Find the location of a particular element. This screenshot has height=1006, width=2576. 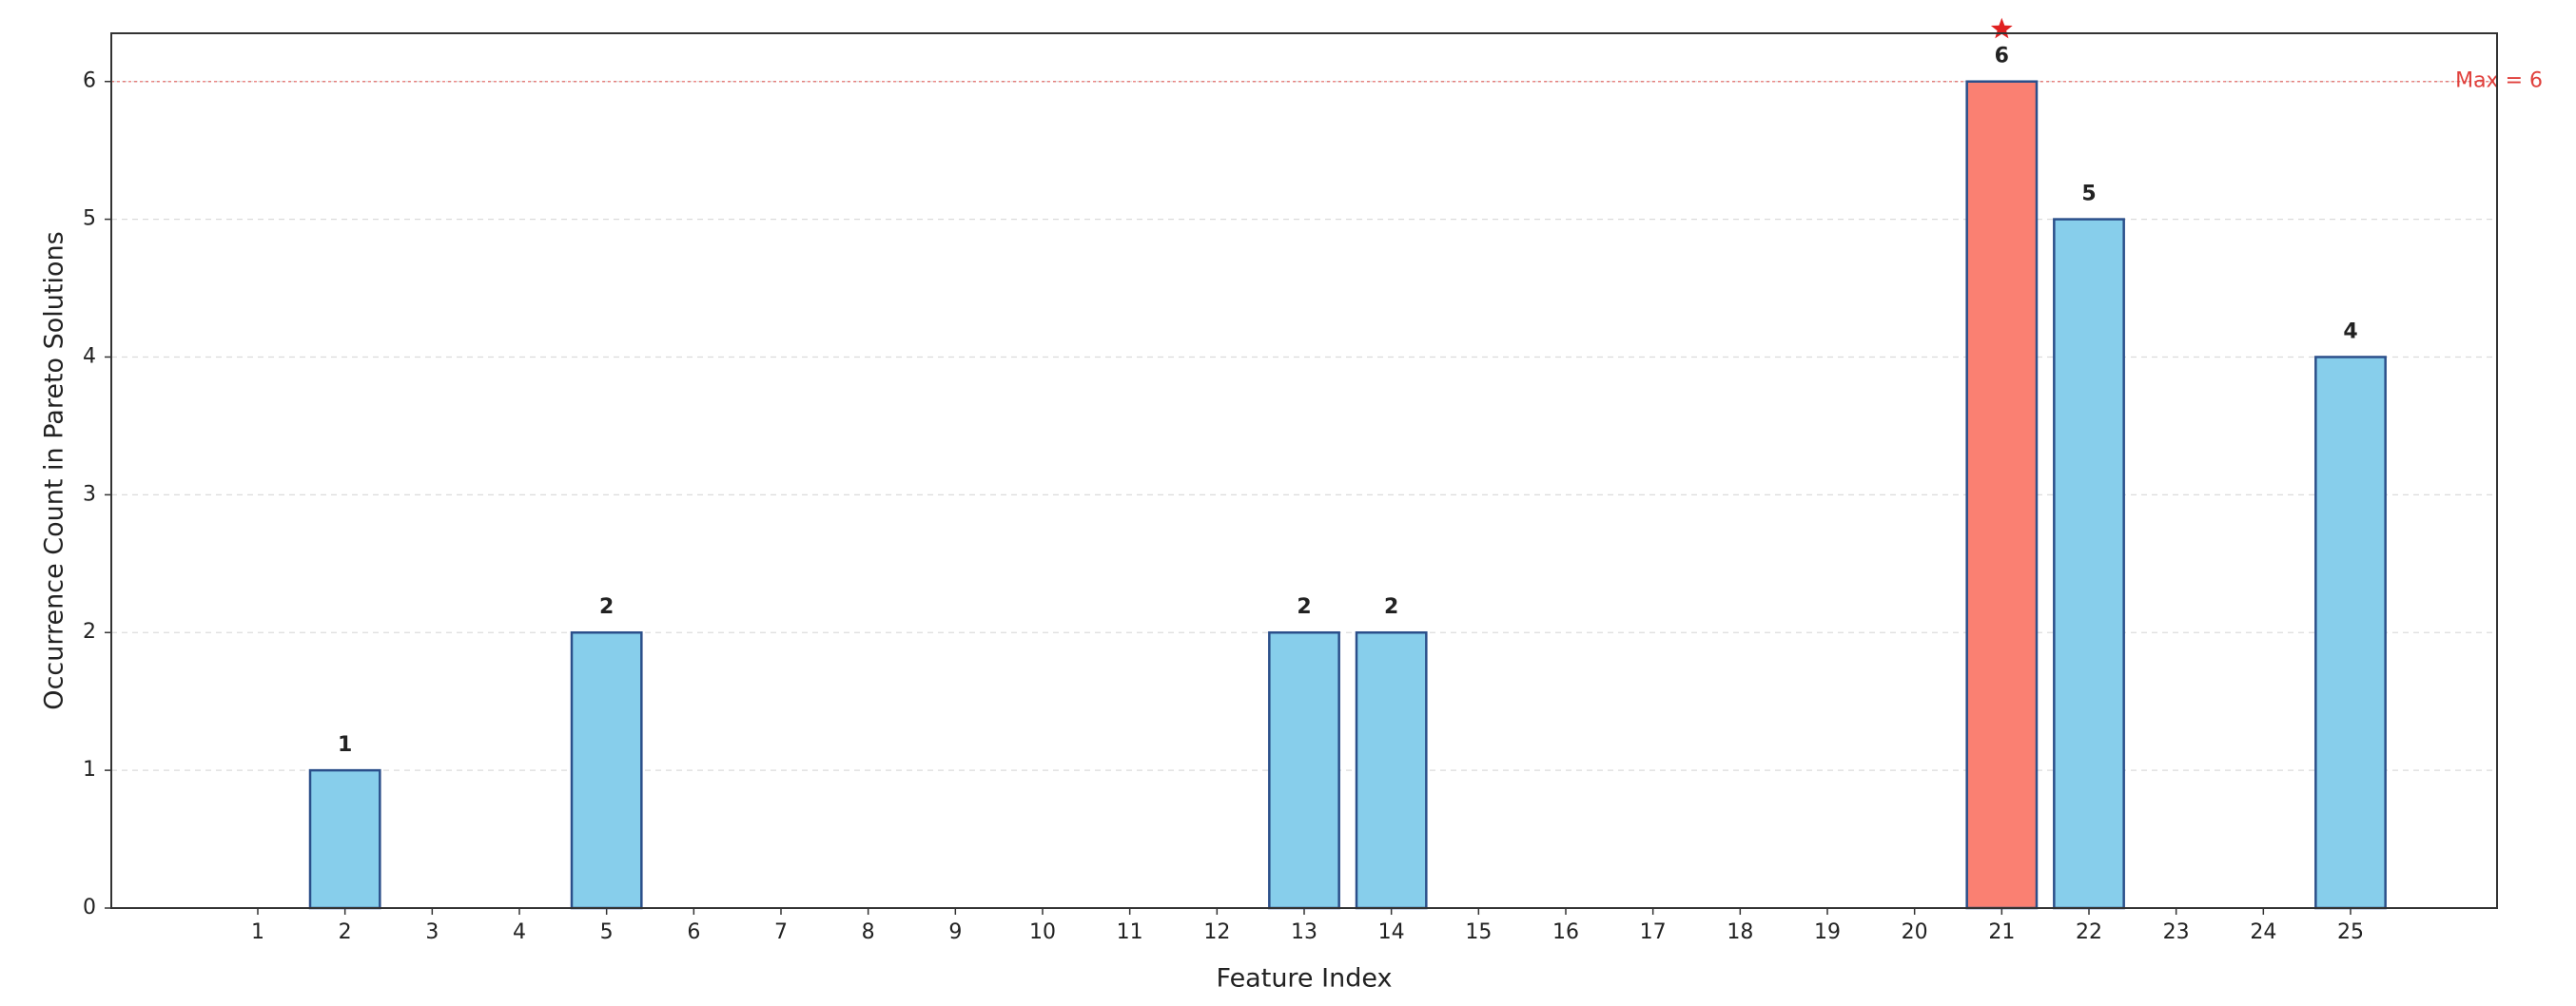

y-tick-label: 3 is located at coordinates (89, 494).